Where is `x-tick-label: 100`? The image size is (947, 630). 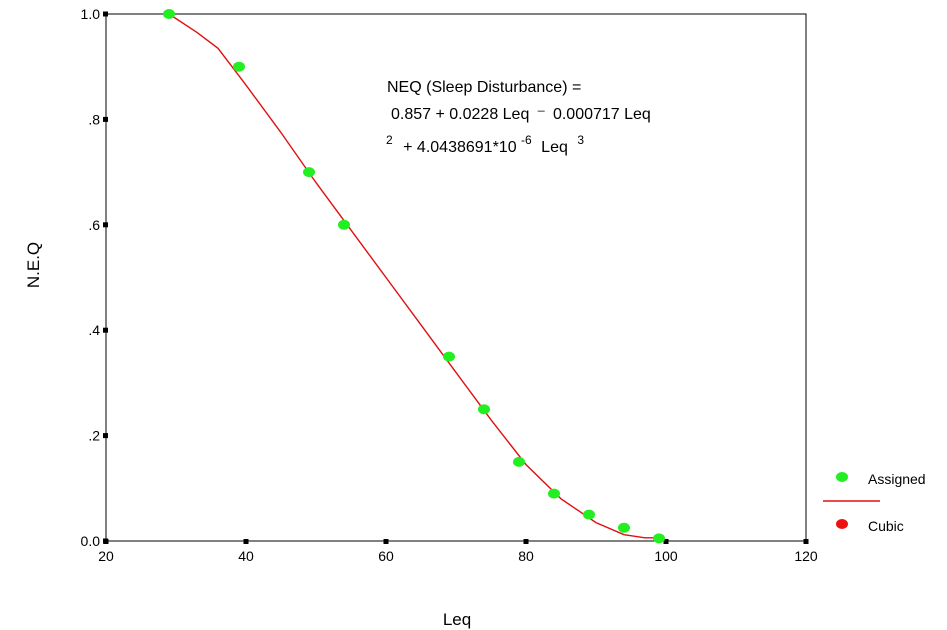
x-tick-label: 100 is located at coordinates (666, 556).